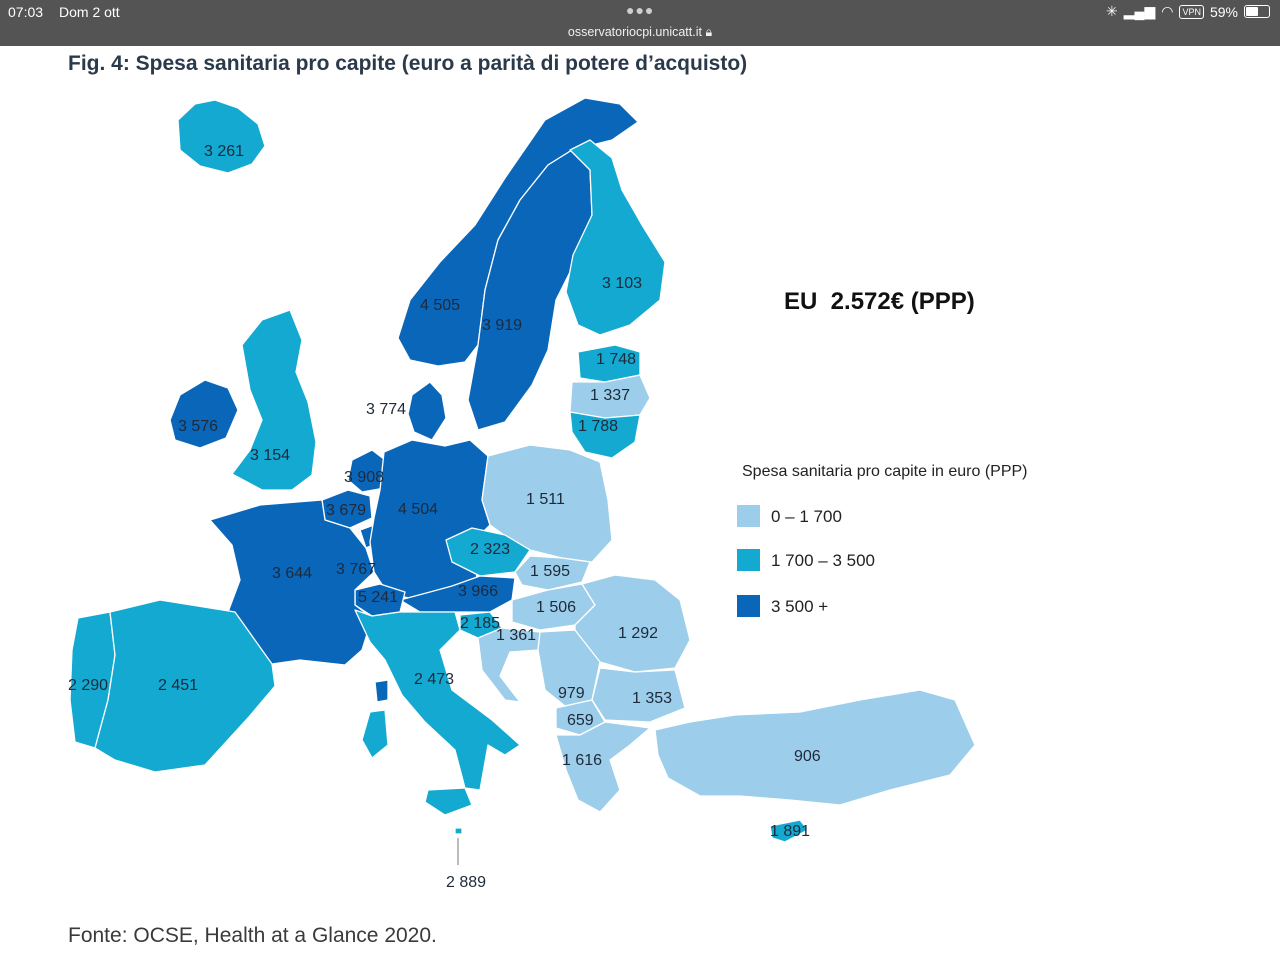  What do you see at coordinates (88, 685) in the screenshot?
I see `label-portugal: 2 290` at bounding box center [88, 685].